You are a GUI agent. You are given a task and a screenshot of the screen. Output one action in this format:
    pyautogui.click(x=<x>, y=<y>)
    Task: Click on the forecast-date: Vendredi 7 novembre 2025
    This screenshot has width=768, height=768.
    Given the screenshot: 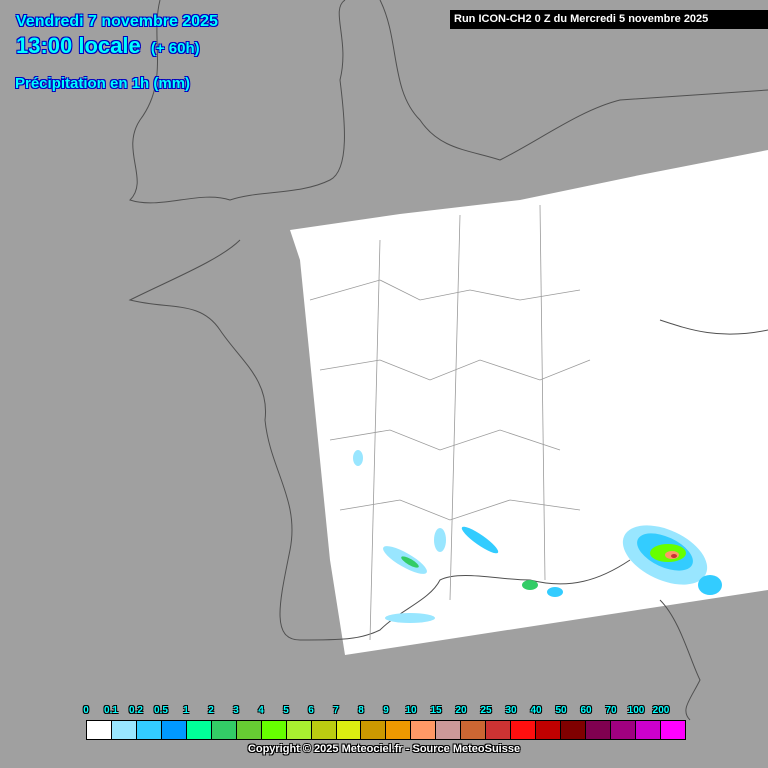 What is the action you would take?
    pyautogui.click(x=117, y=21)
    